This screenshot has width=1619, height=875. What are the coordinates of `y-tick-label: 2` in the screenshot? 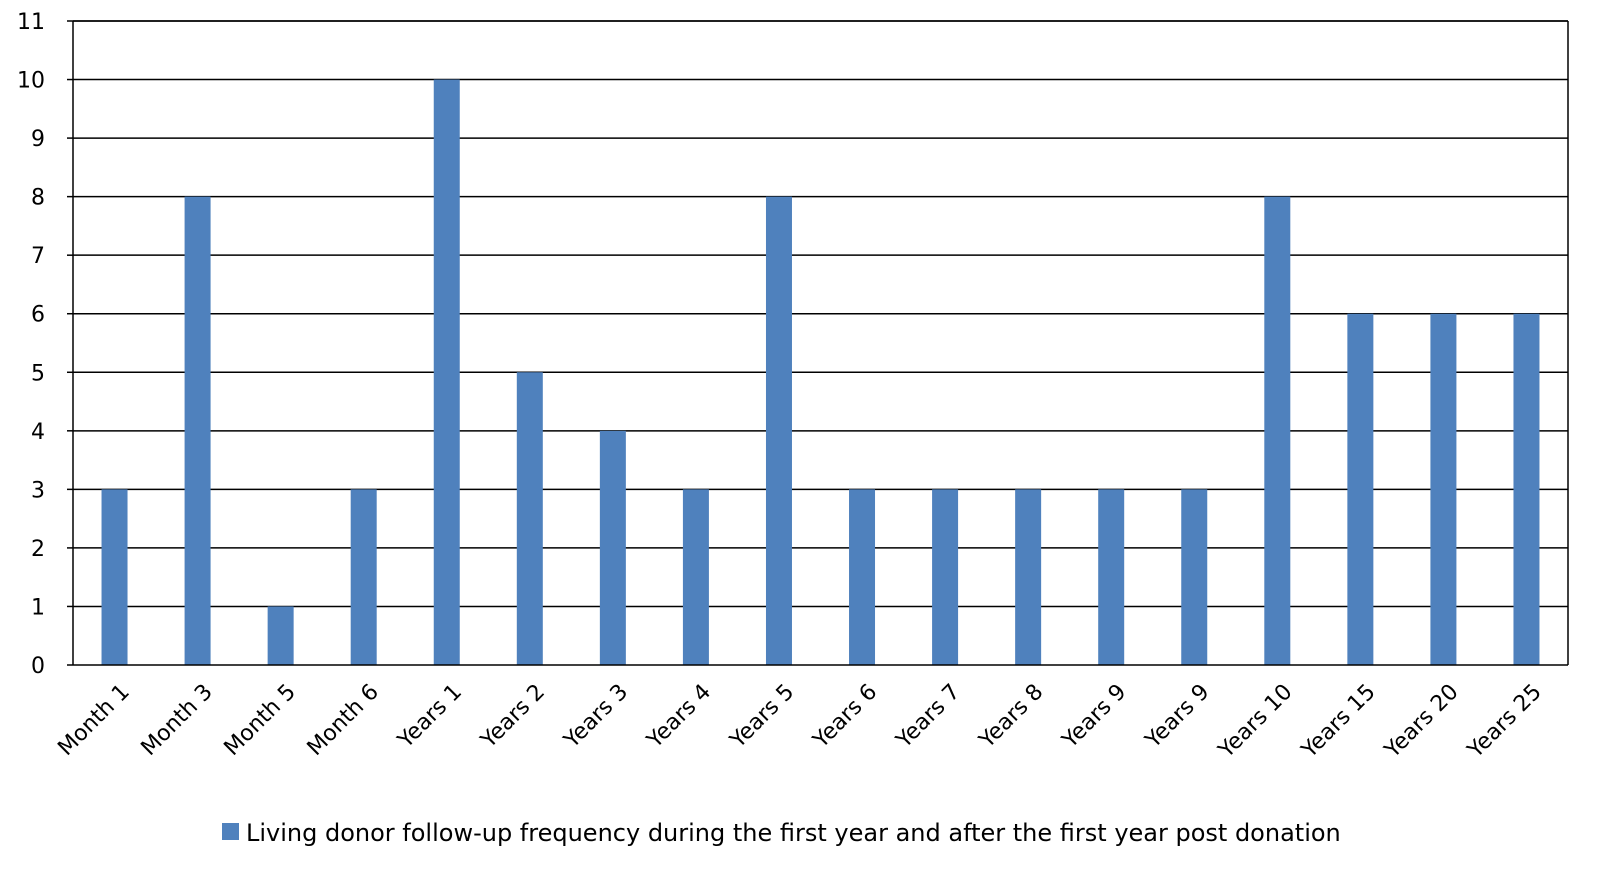 It's located at (38, 549).